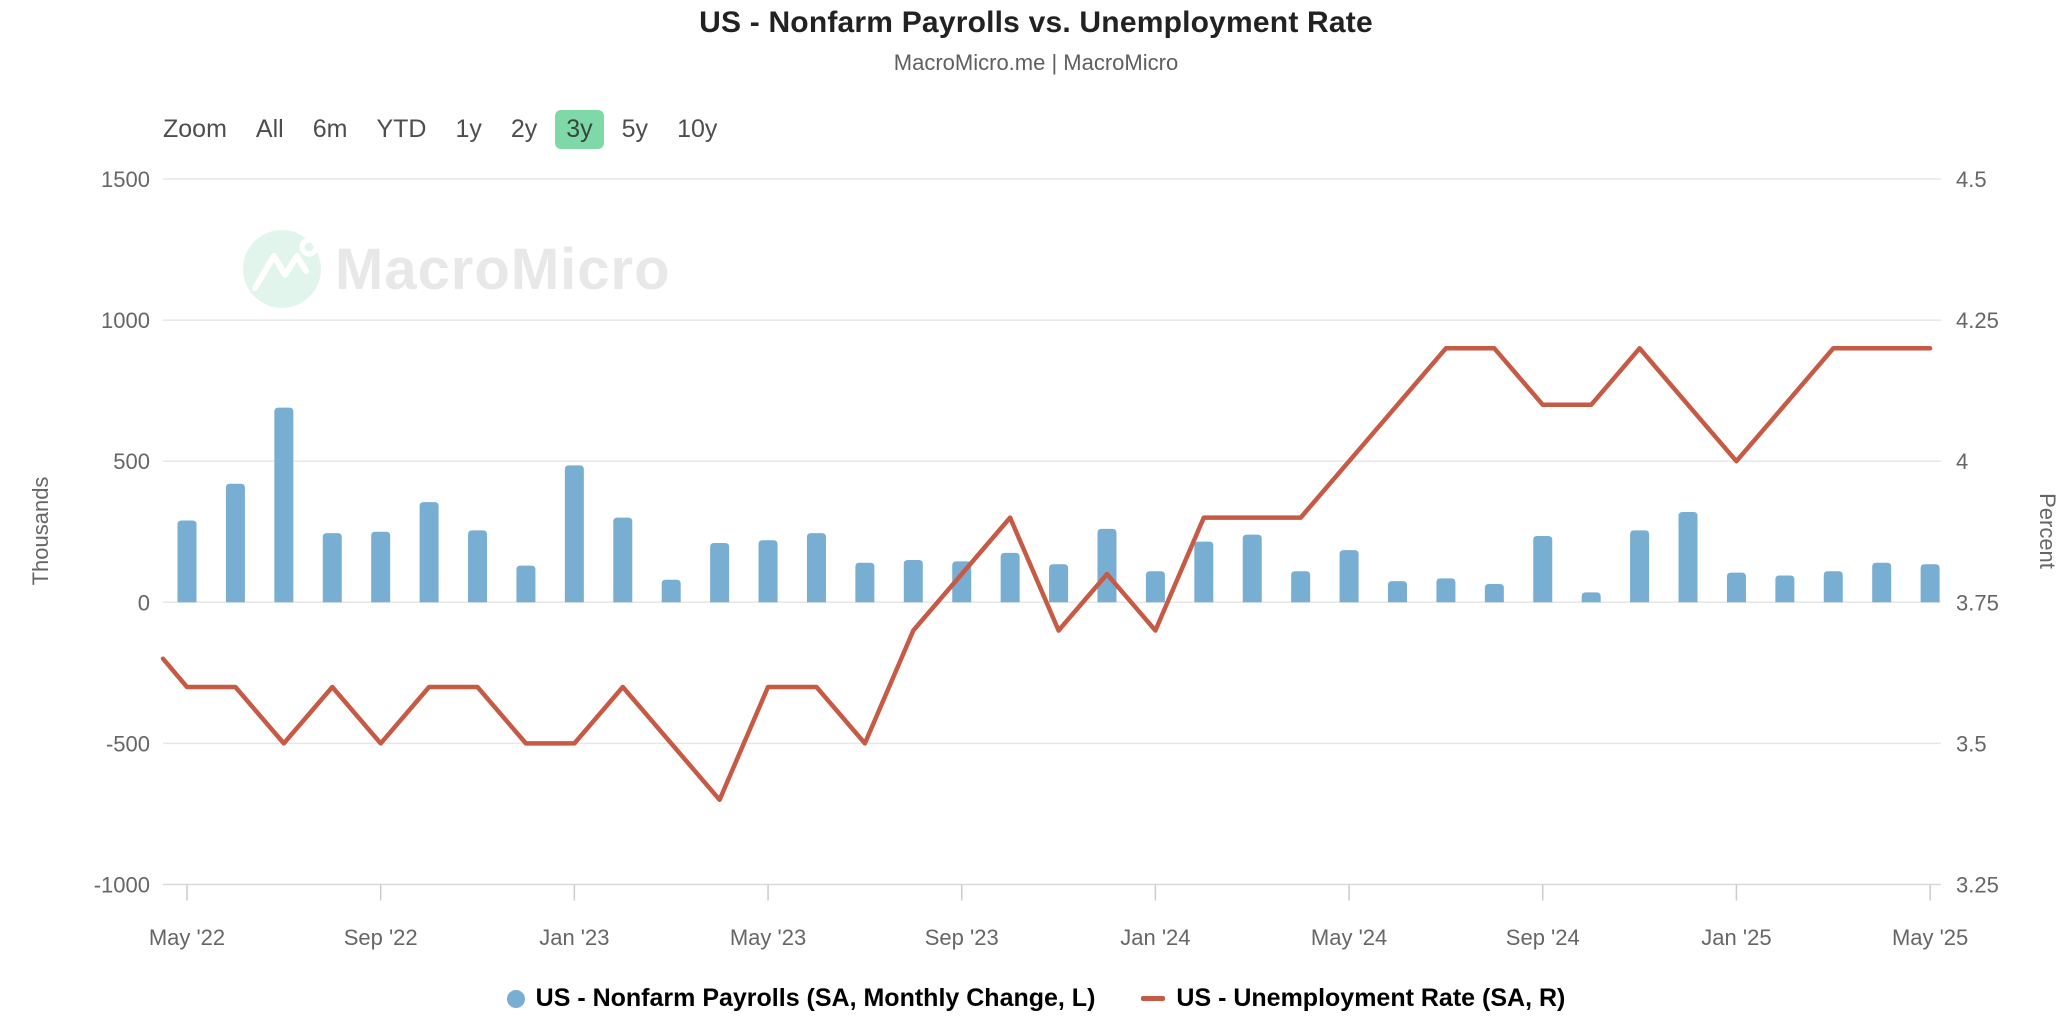 Image resolution: width=2072 pixels, height=1036 pixels. What do you see at coordinates (2047, 531) in the screenshot?
I see `right-axis-title: Percent` at bounding box center [2047, 531].